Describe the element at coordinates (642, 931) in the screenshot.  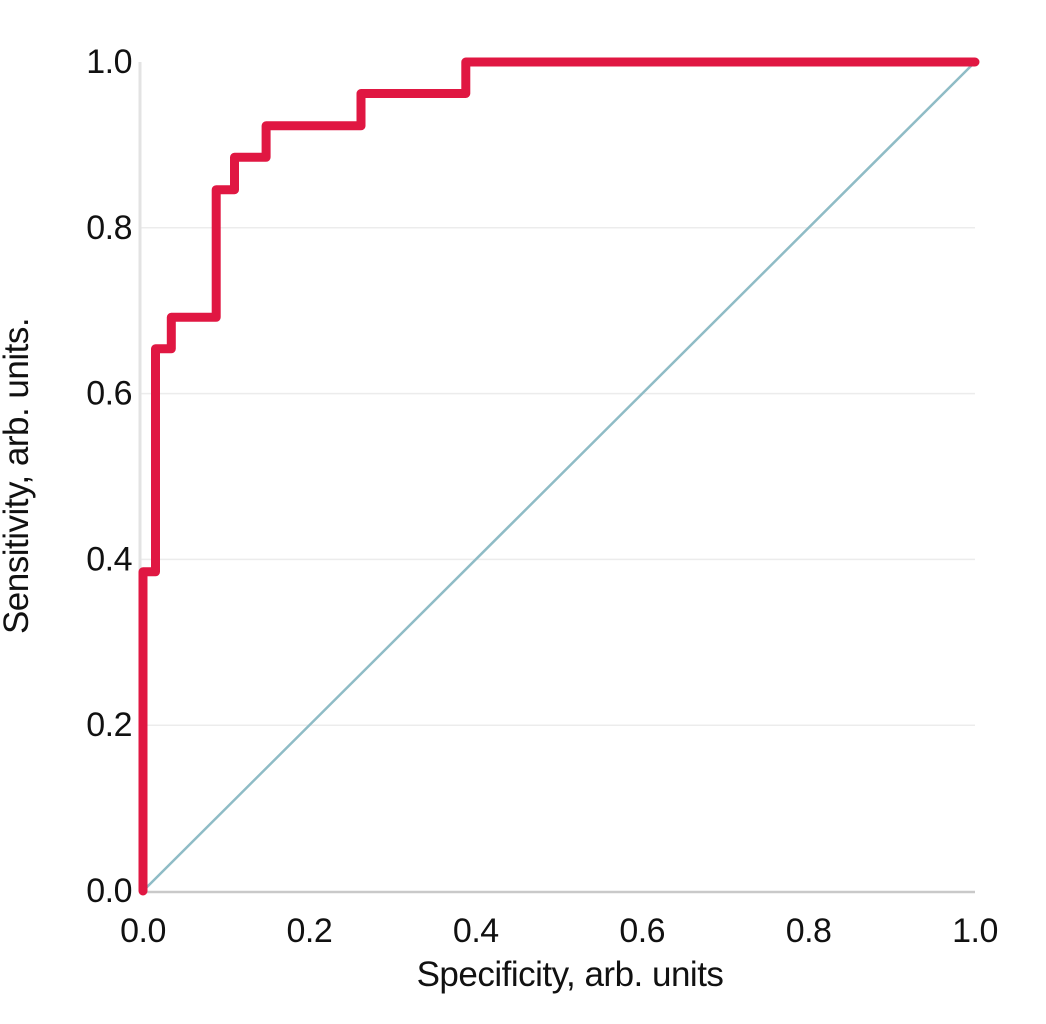
I see `x-tick-label-0.6: 0.6` at that location.